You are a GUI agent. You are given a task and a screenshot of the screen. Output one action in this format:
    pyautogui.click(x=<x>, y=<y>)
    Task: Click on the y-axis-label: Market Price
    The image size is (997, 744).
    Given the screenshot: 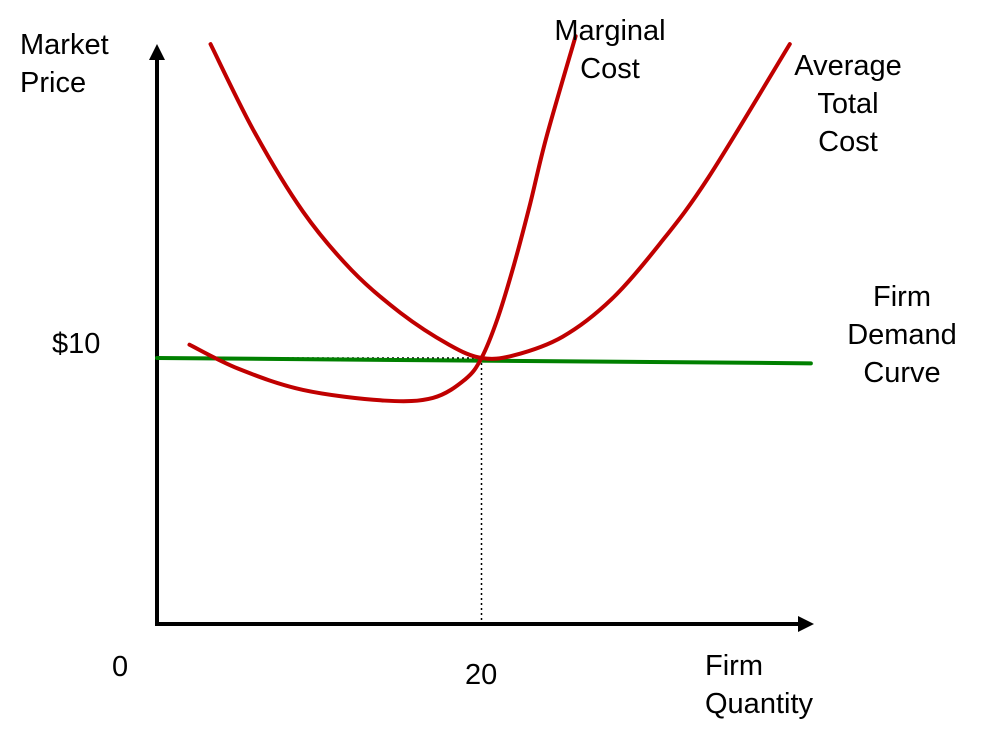 What is the action you would take?
    pyautogui.click(x=64, y=64)
    